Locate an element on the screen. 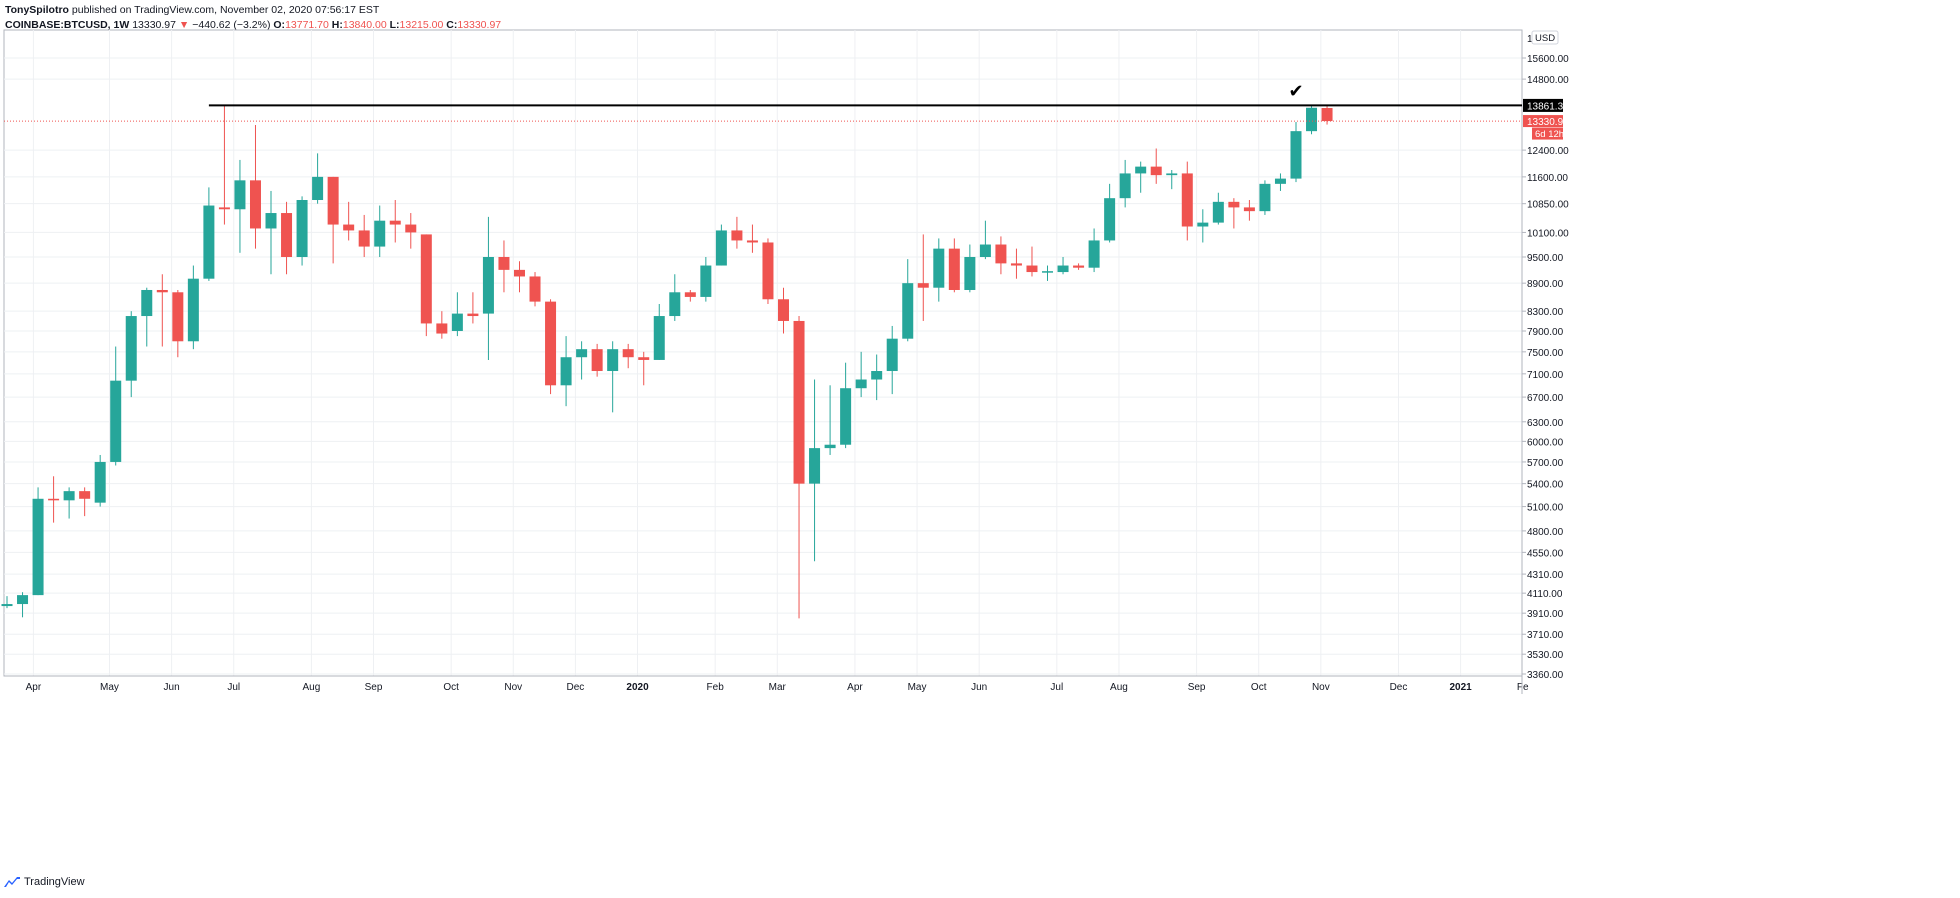 The image size is (1960, 898). price-tick-label: 5100.00 is located at coordinates (1545, 508).